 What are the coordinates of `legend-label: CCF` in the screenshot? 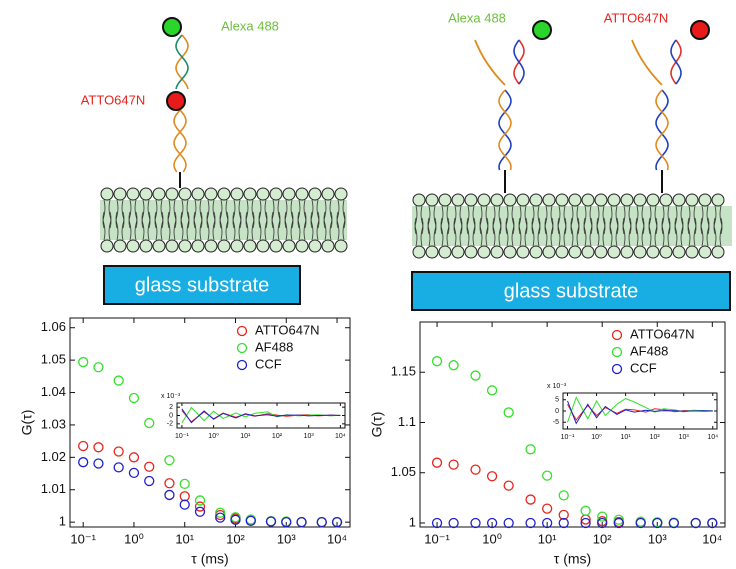 It's located at (268, 363).